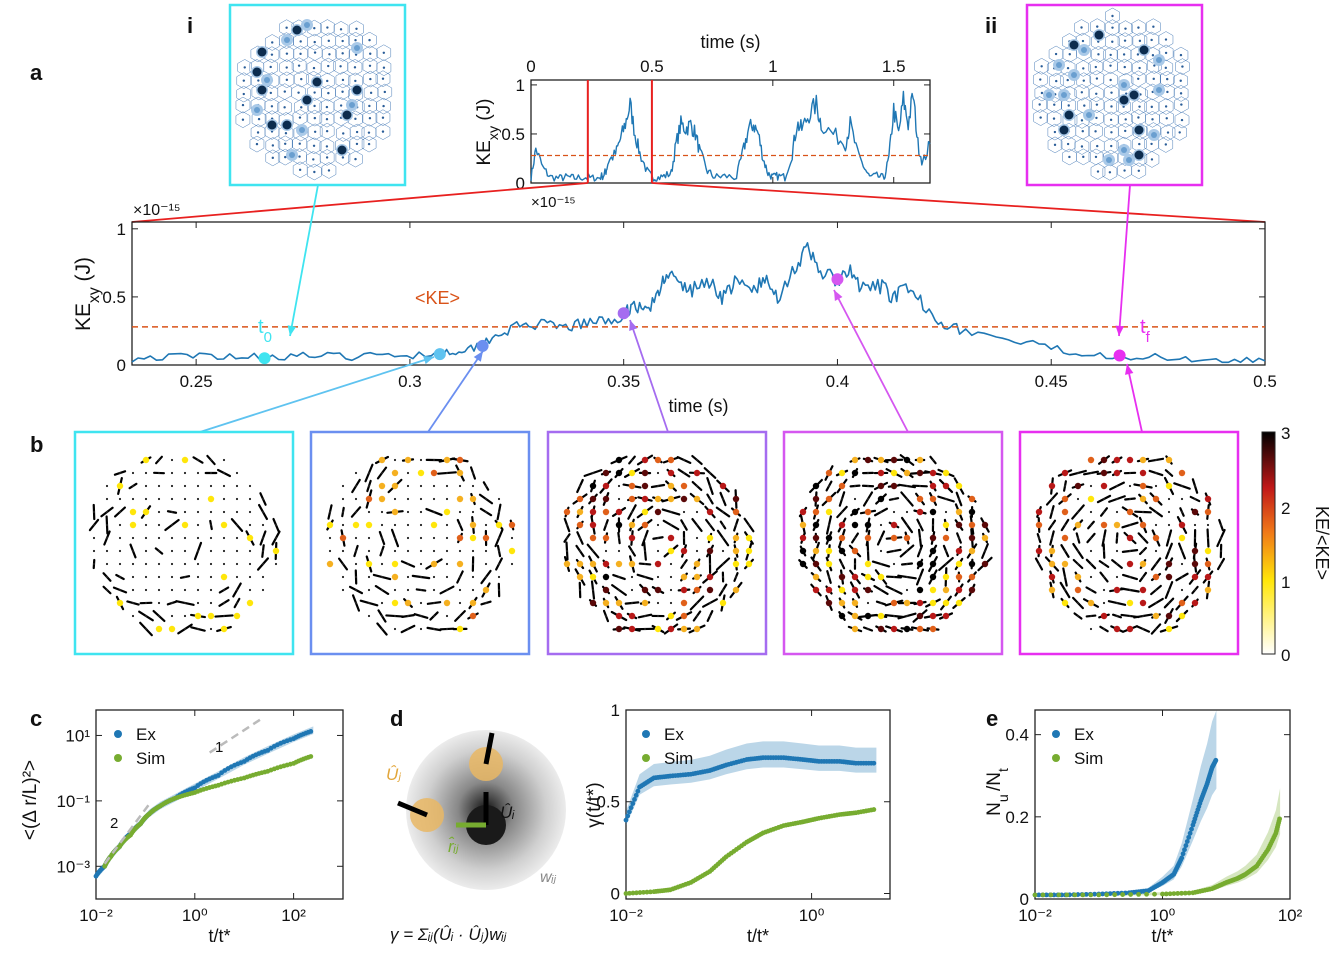  What do you see at coordinates (476, 837) in the screenshot?
I see `alignment-diagram: Ûᵢ Ûⱼ r̂ᵢⱼ wᵢⱼ γ = Σᵢⱼ(Ûᵢ · Ûⱼ)wᵢⱼ` at bounding box center [476, 837].